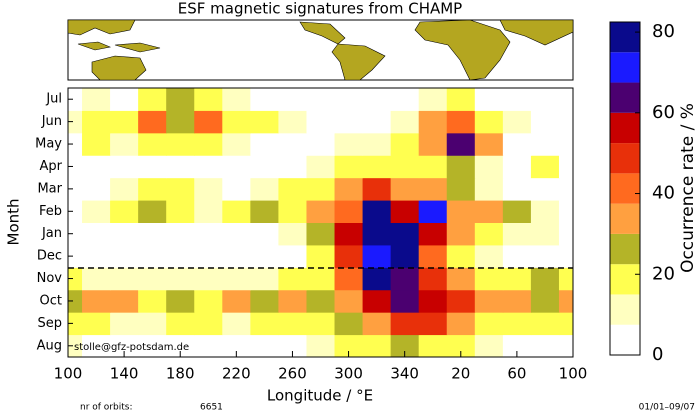  What do you see at coordinates (49, 188) in the screenshot?
I see `y-tick-label: Mar` at bounding box center [49, 188].